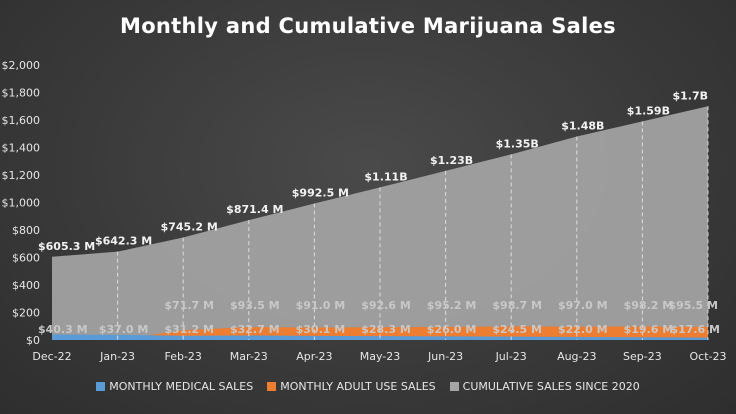  Describe the element at coordinates (33, 340) in the screenshot. I see `y-tick--0: $0` at that location.